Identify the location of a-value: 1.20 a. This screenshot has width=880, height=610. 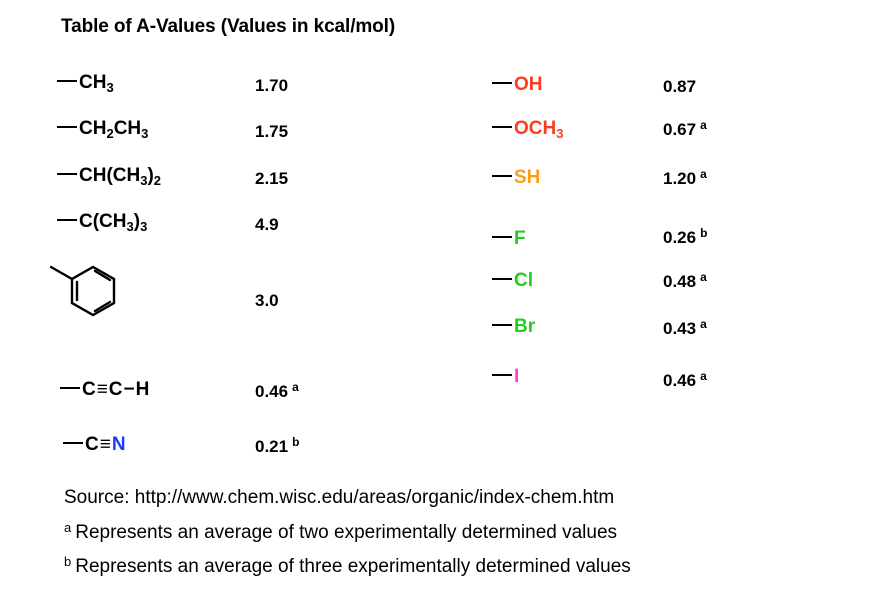
(685, 178).